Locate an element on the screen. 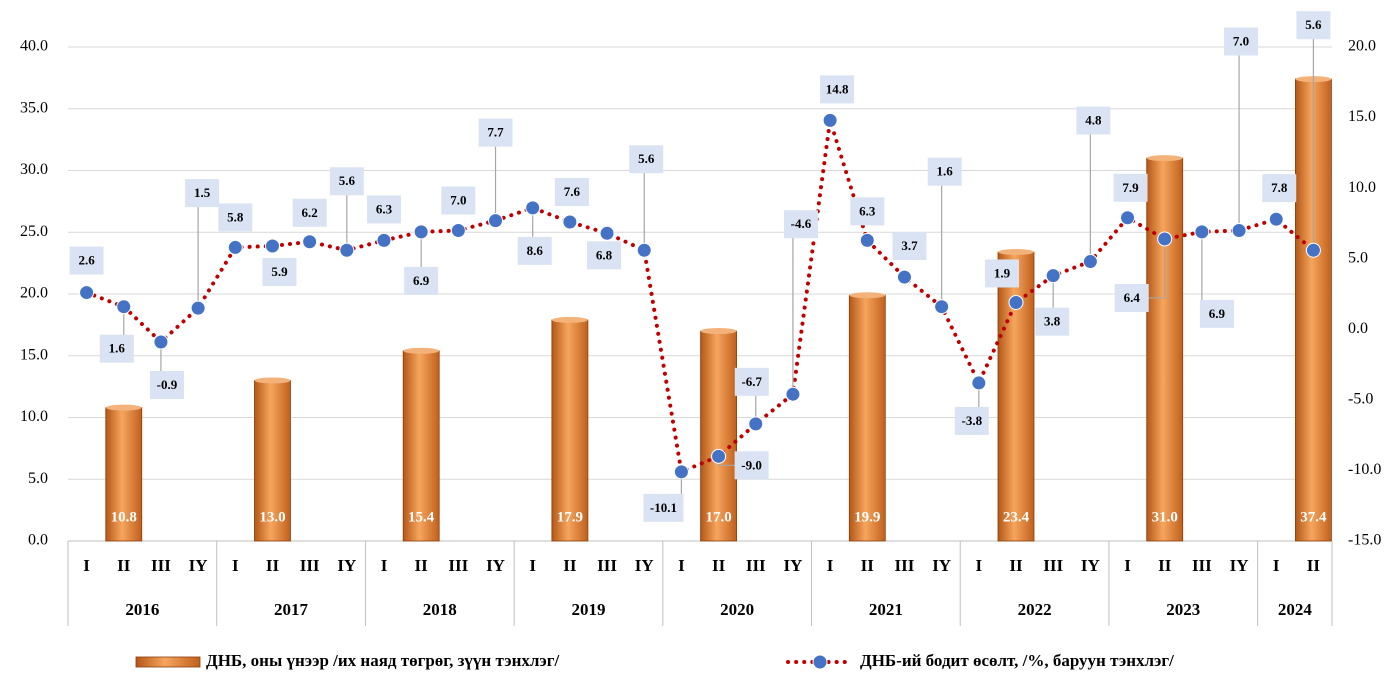 The width and height of the screenshot is (1397, 674). data-label: 5.6 is located at coordinates (1313, 24).